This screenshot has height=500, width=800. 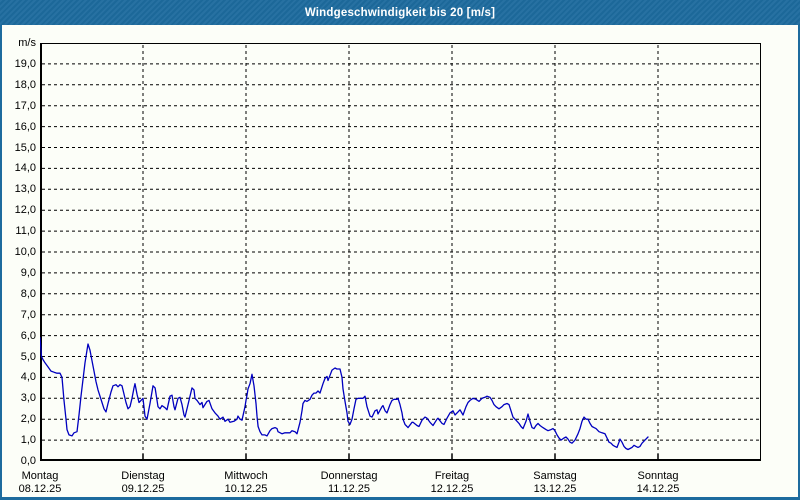 I want to click on y-axis-tick-label: 16,0, so click(x=25, y=126).